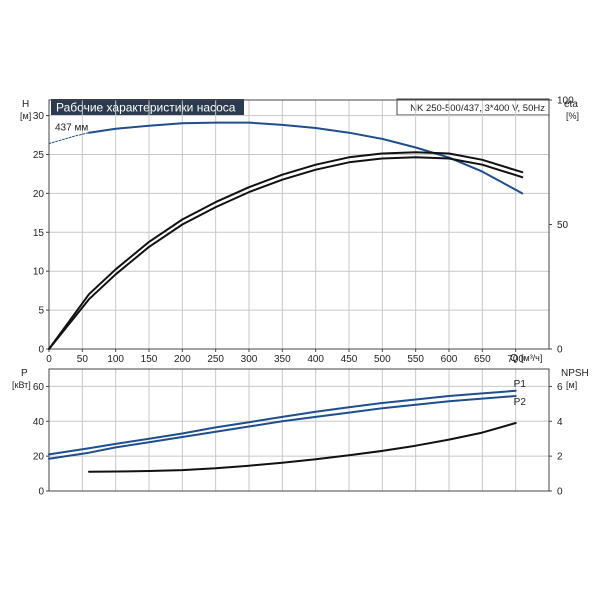 The width and height of the screenshot is (600, 600). I want to click on y-left-tick-label: 5, so click(41, 311).